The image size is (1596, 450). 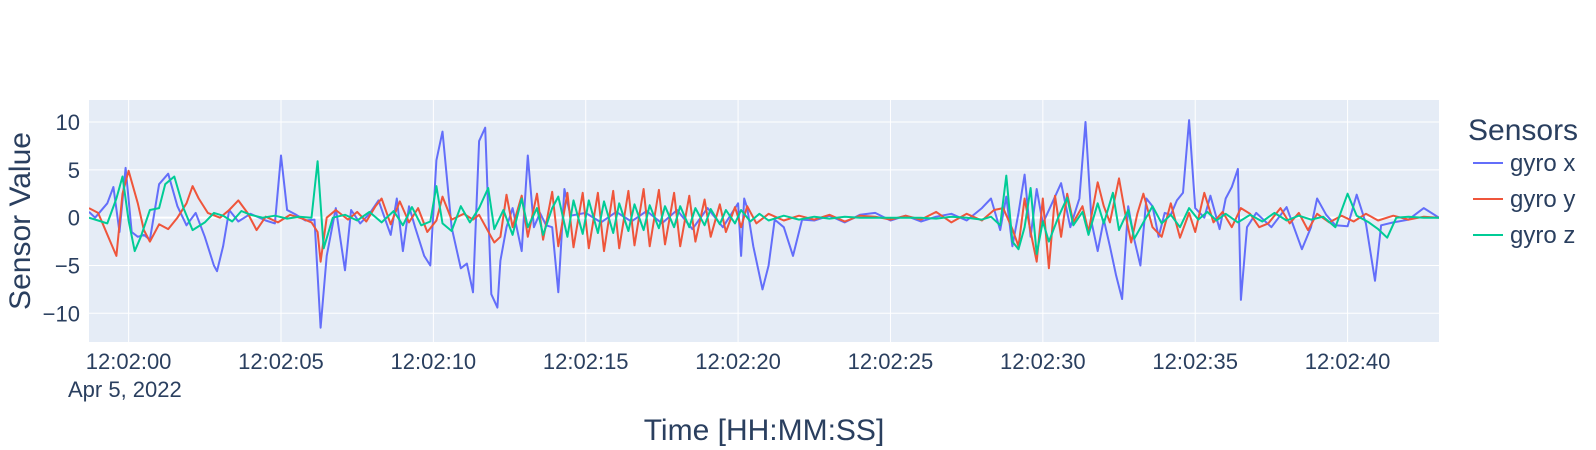 What do you see at coordinates (74, 170) in the screenshot?
I see `y-tick-label: 5` at bounding box center [74, 170].